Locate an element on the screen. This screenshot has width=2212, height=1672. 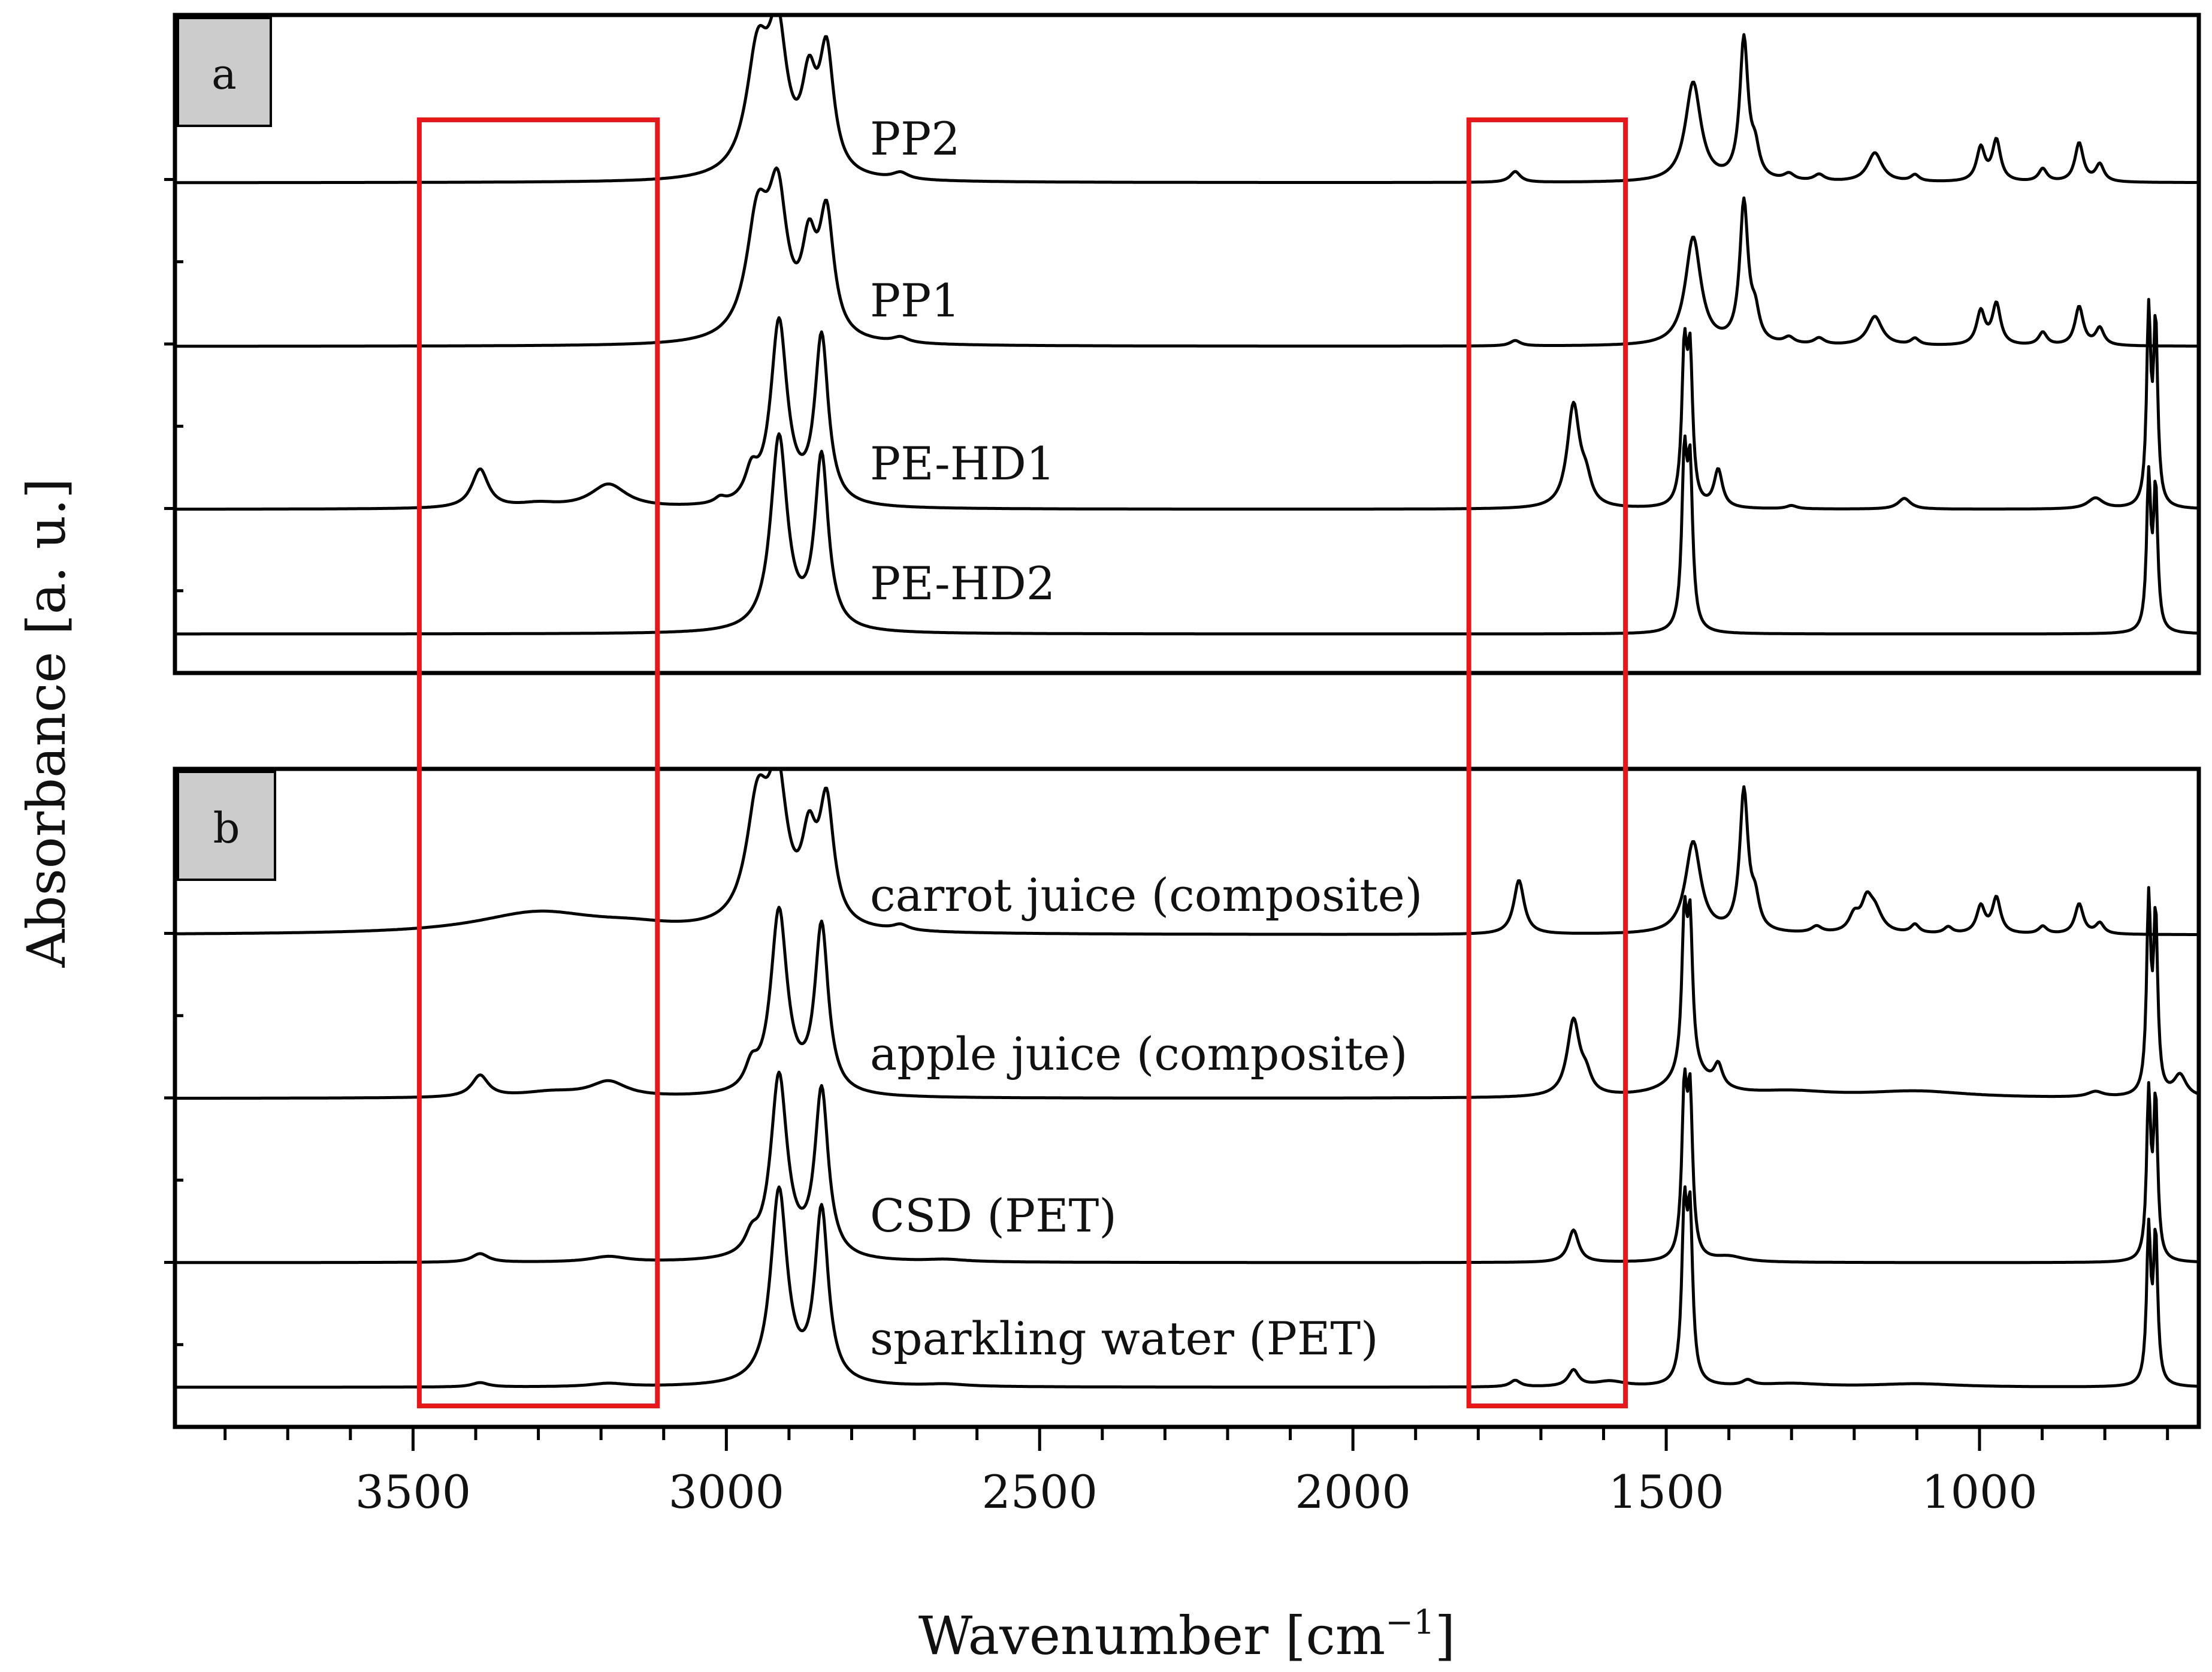
x-tick-label: 3500 is located at coordinates (413, 1492).